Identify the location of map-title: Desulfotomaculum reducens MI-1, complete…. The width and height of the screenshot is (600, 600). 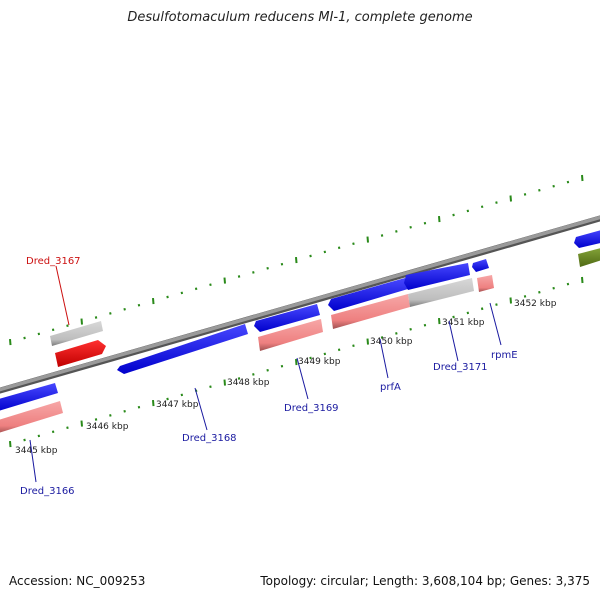
(300, 17).